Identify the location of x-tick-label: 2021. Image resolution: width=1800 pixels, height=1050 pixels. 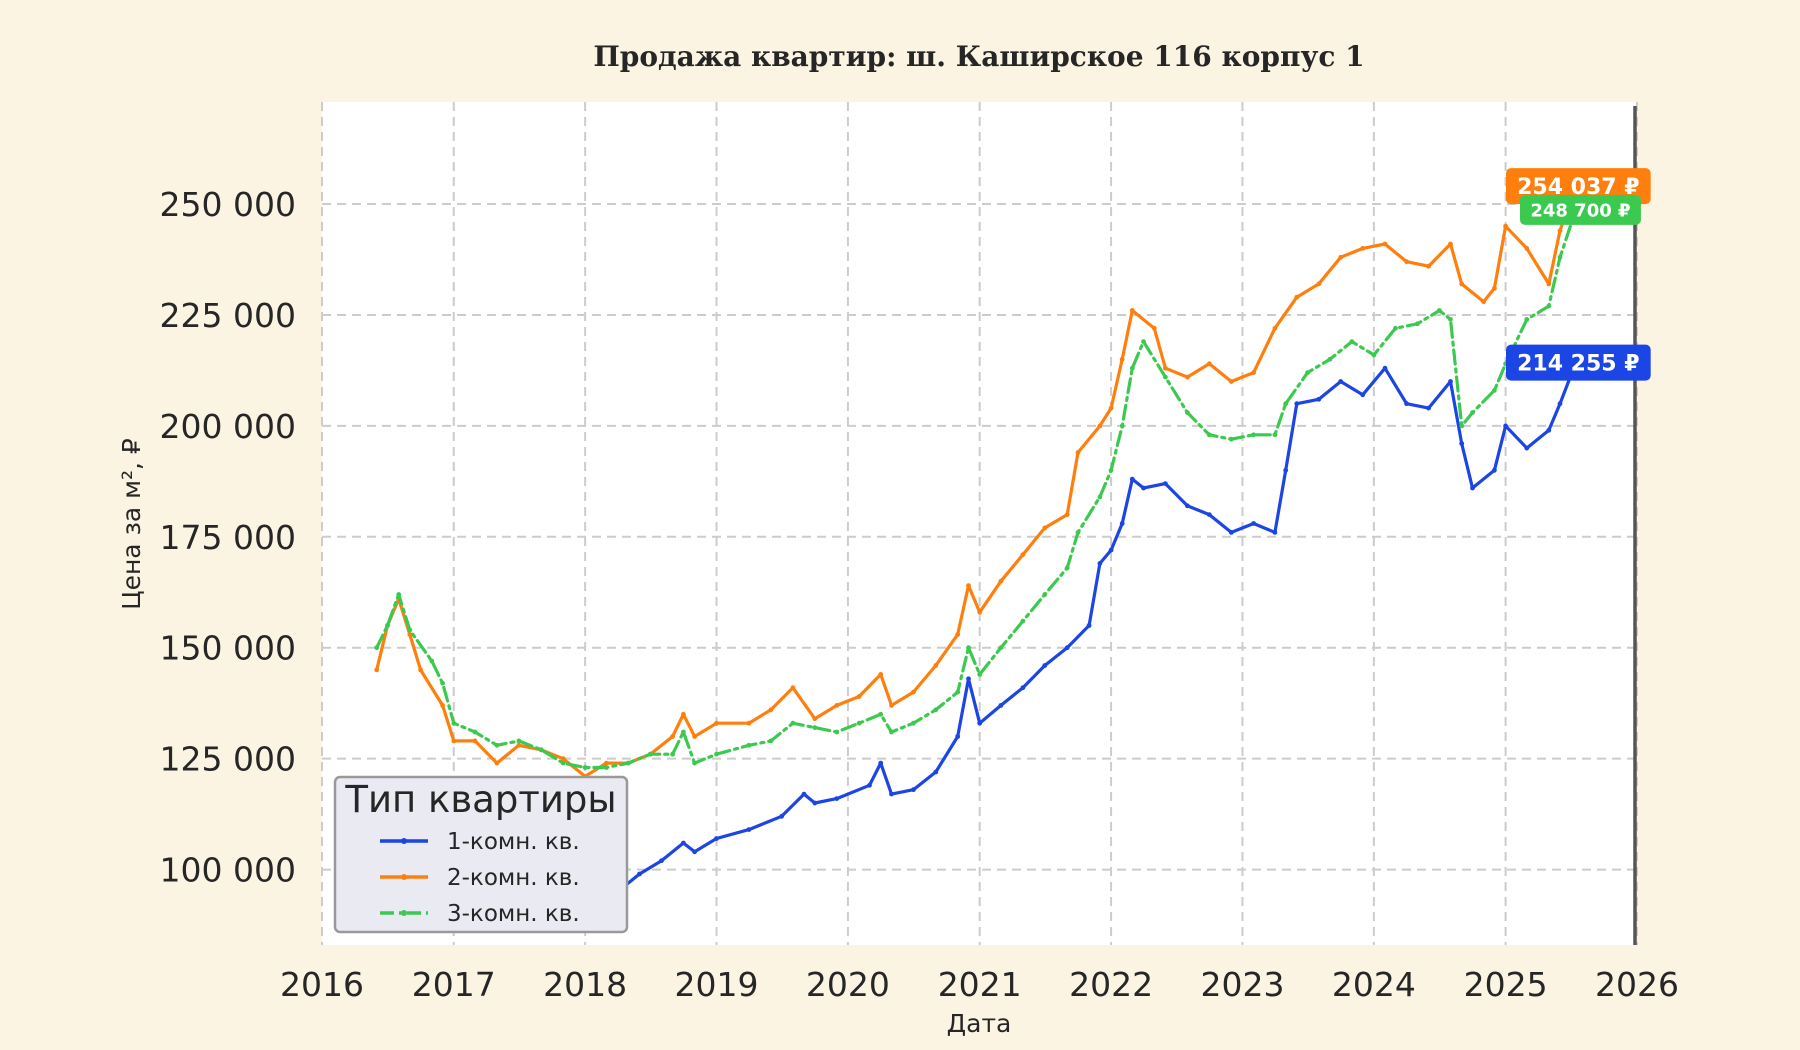
(980, 984).